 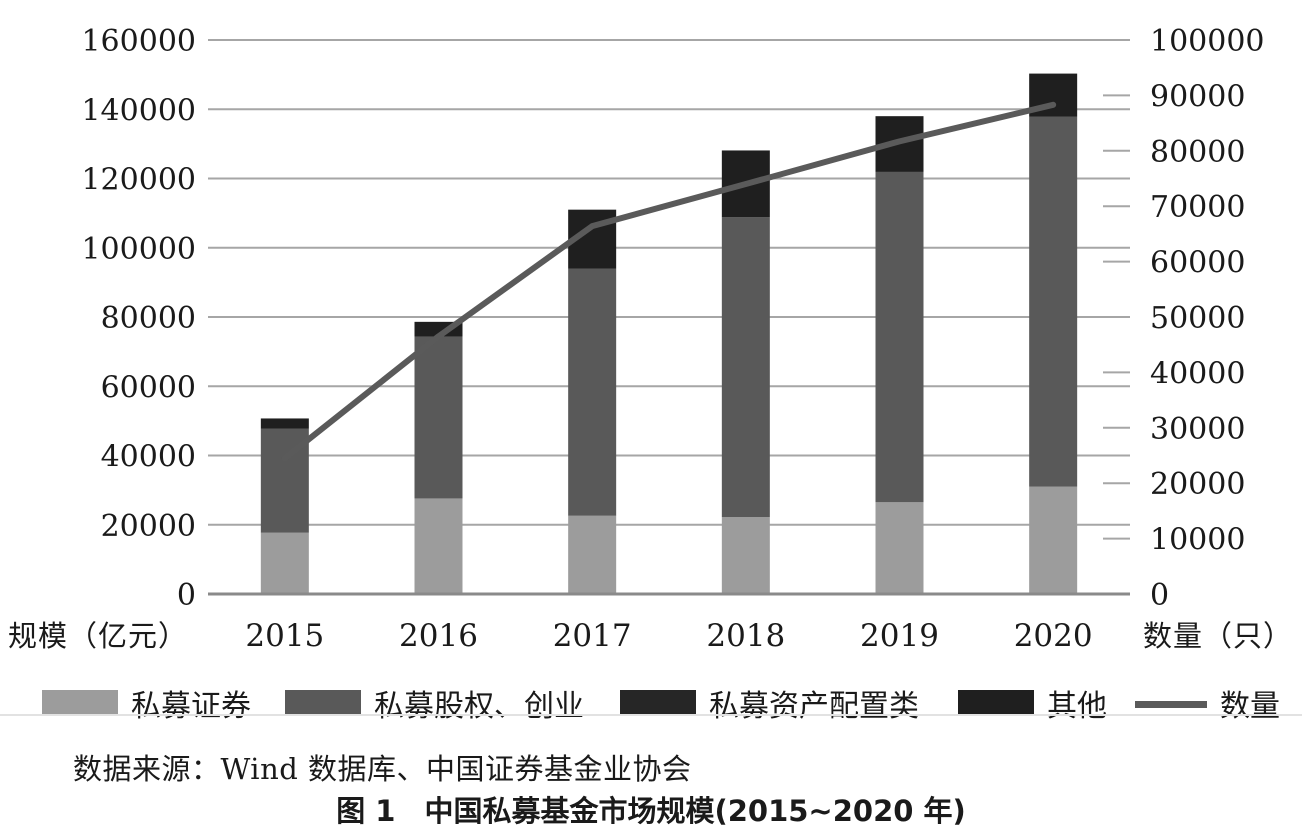 I want to click on legend-label-count-line: 数量, so click(x=1250, y=706).